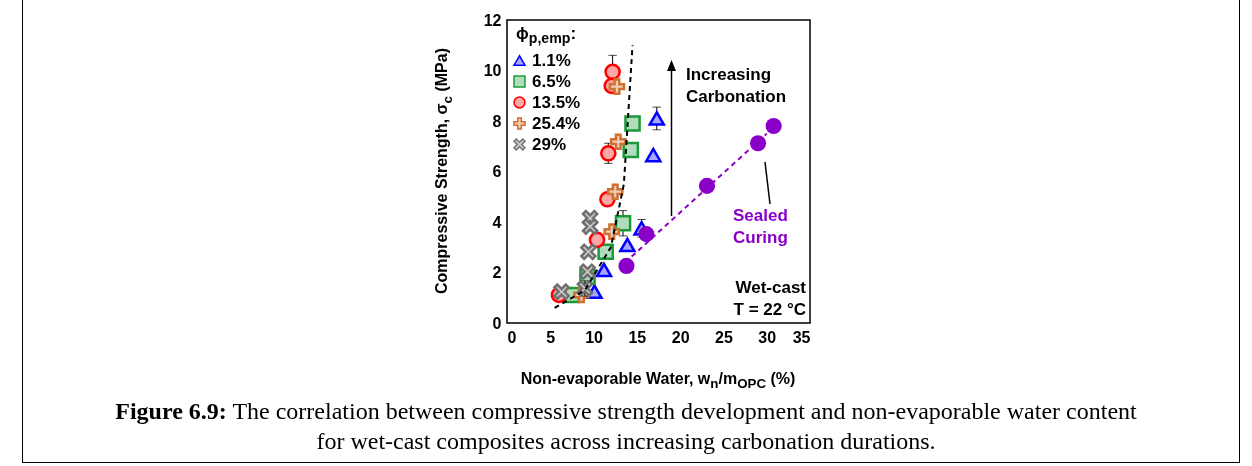 This screenshot has height=466, width=1252. What do you see at coordinates (767, 337) in the screenshot?
I see `x-tick-label: 30` at bounding box center [767, 337].